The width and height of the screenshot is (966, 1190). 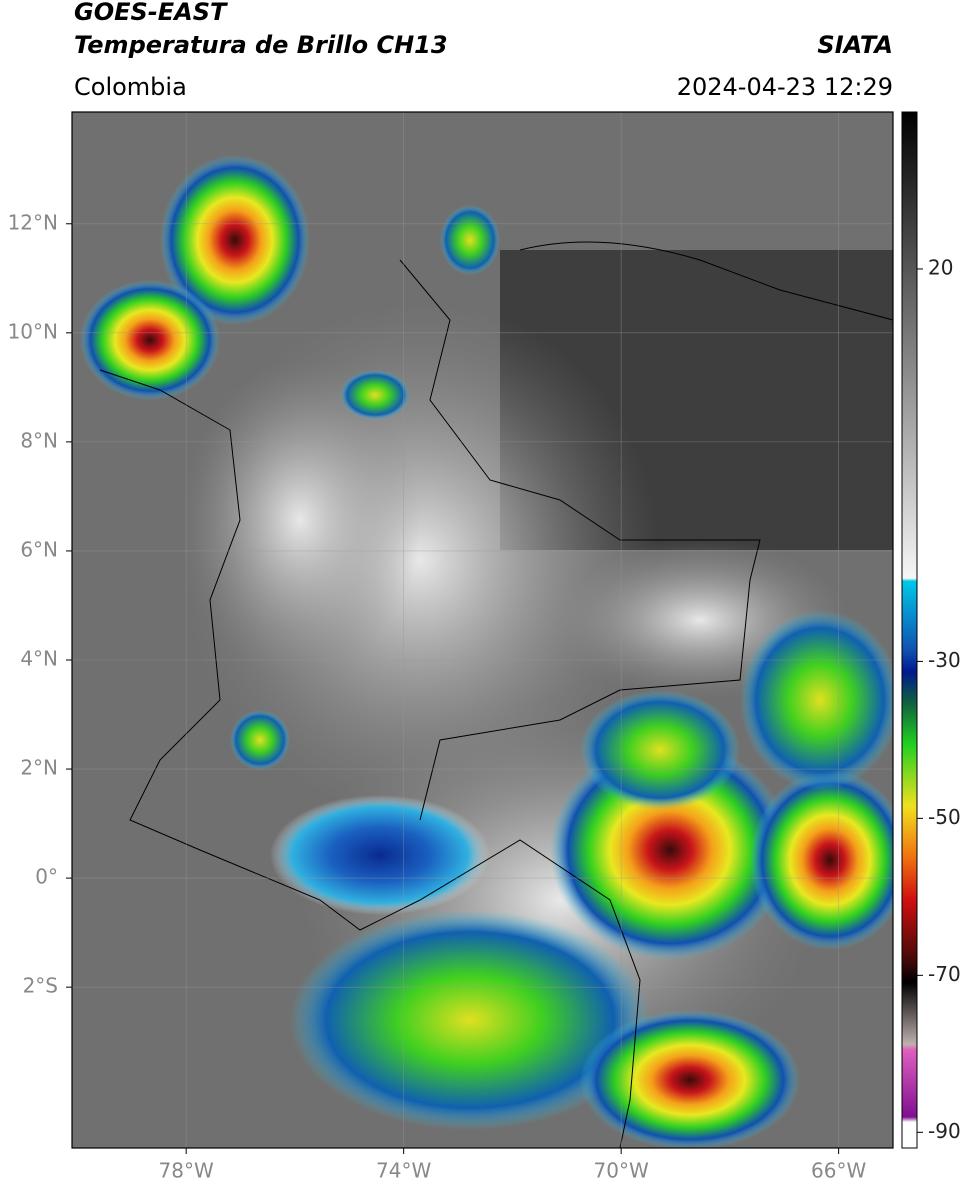 I want to click on x-tick-label: 78°W, so click(x=186, y=1171).